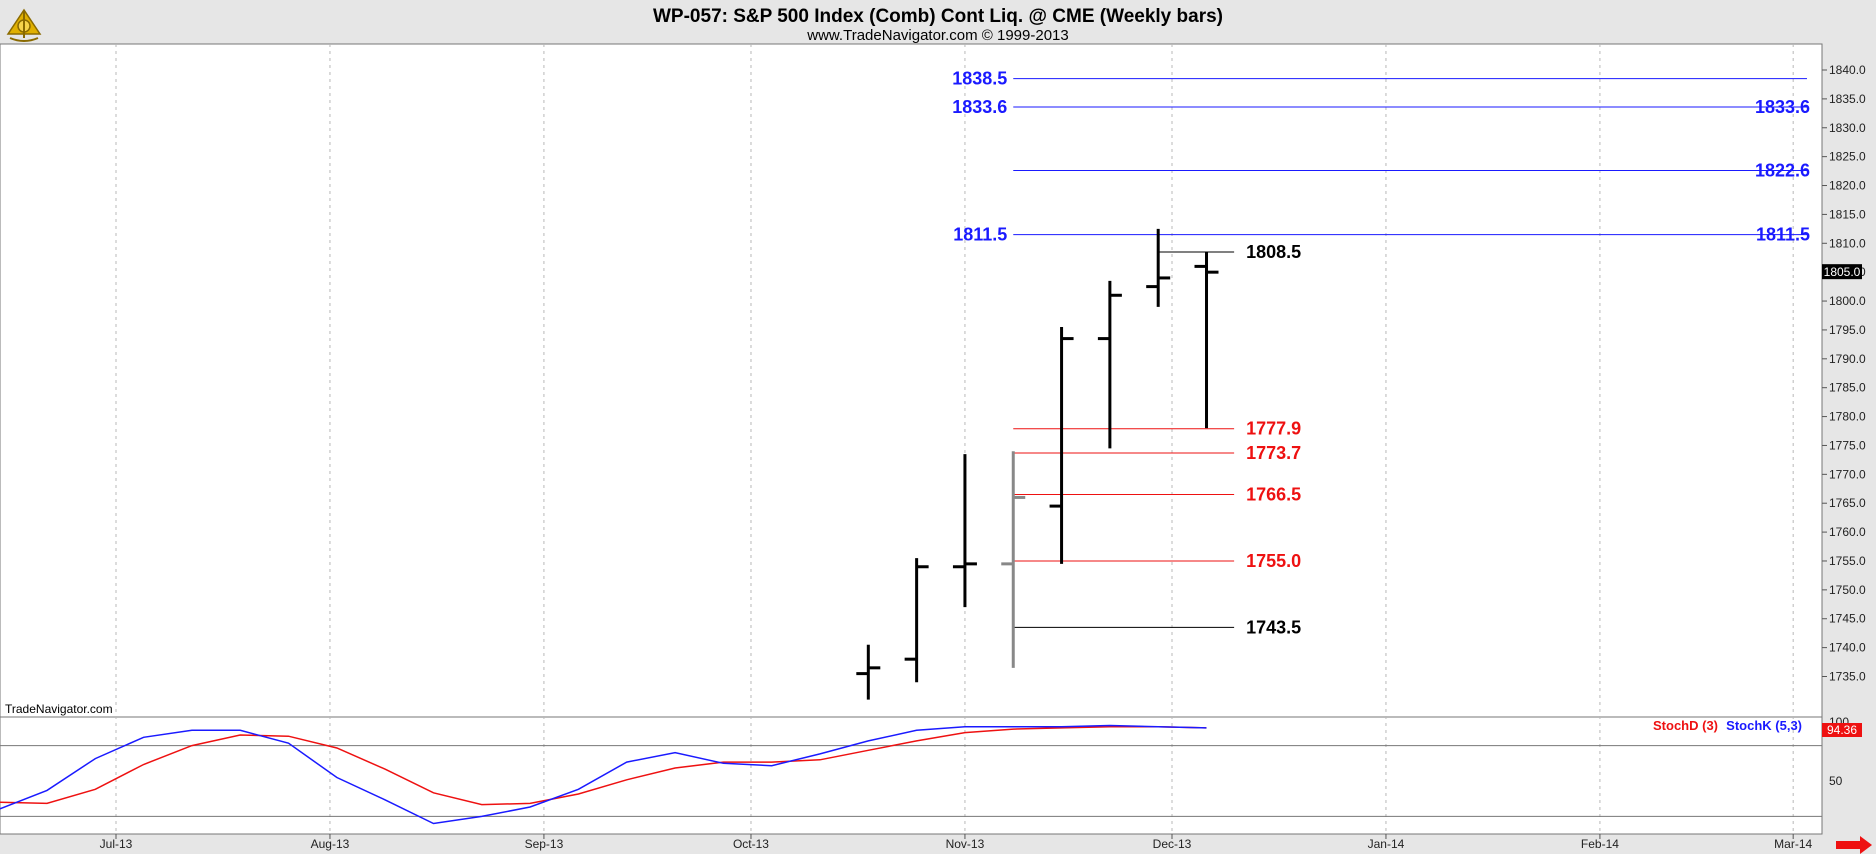  What do you see at coordinates (1847, 214) in the screenshot?
I see `price-tick-label: 1815.0` at bounding box center [1847, 214].